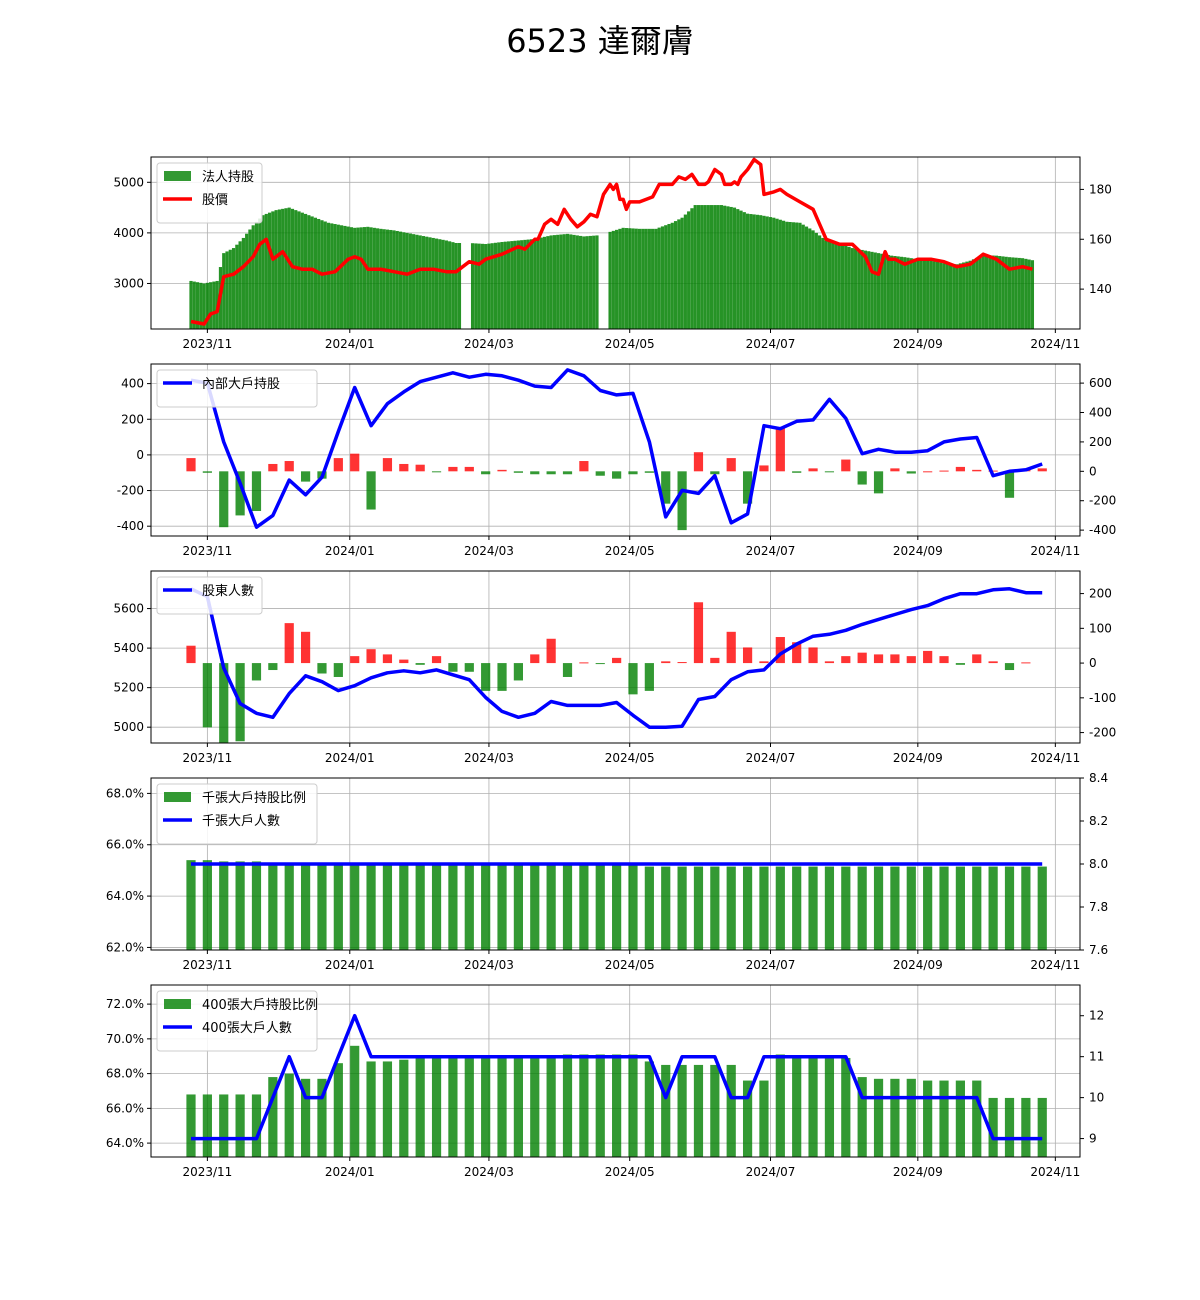 The width and height of the screenshot is (1200, 1300). What do you see at coordinates (630, 758) in the screenshot?
I see `x-tick-label: 2024/05` at bounding box center [630, 758].